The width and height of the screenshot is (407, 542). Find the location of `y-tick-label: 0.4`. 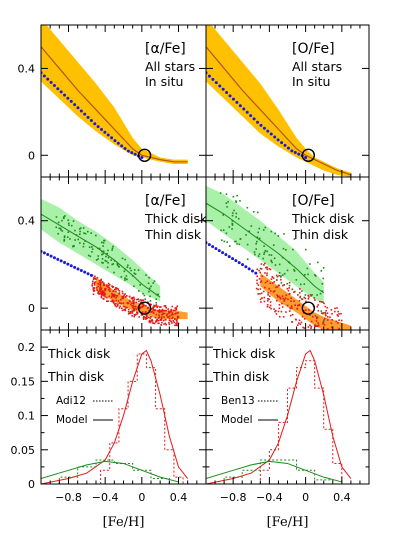

y-tick-label: 0.4 is located at coordinates (27, 68).